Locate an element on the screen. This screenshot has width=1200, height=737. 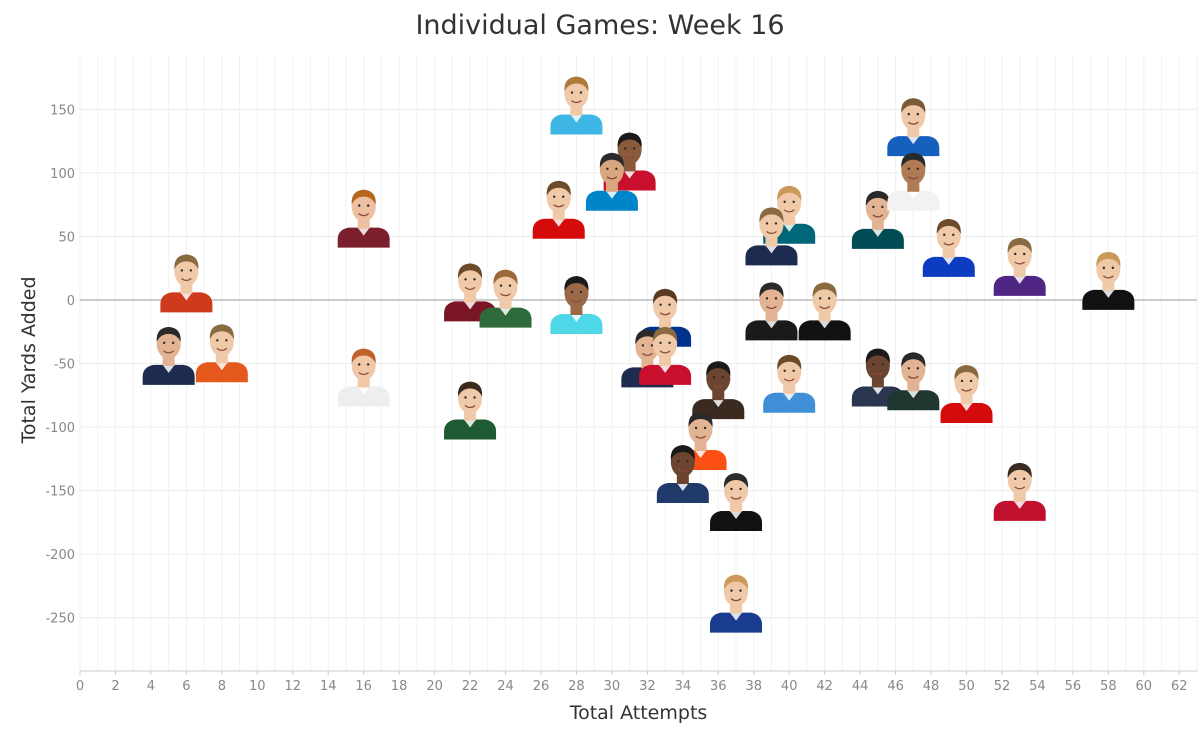
y-axis-label: Total Yards Added is located at coordinates (29, 360).